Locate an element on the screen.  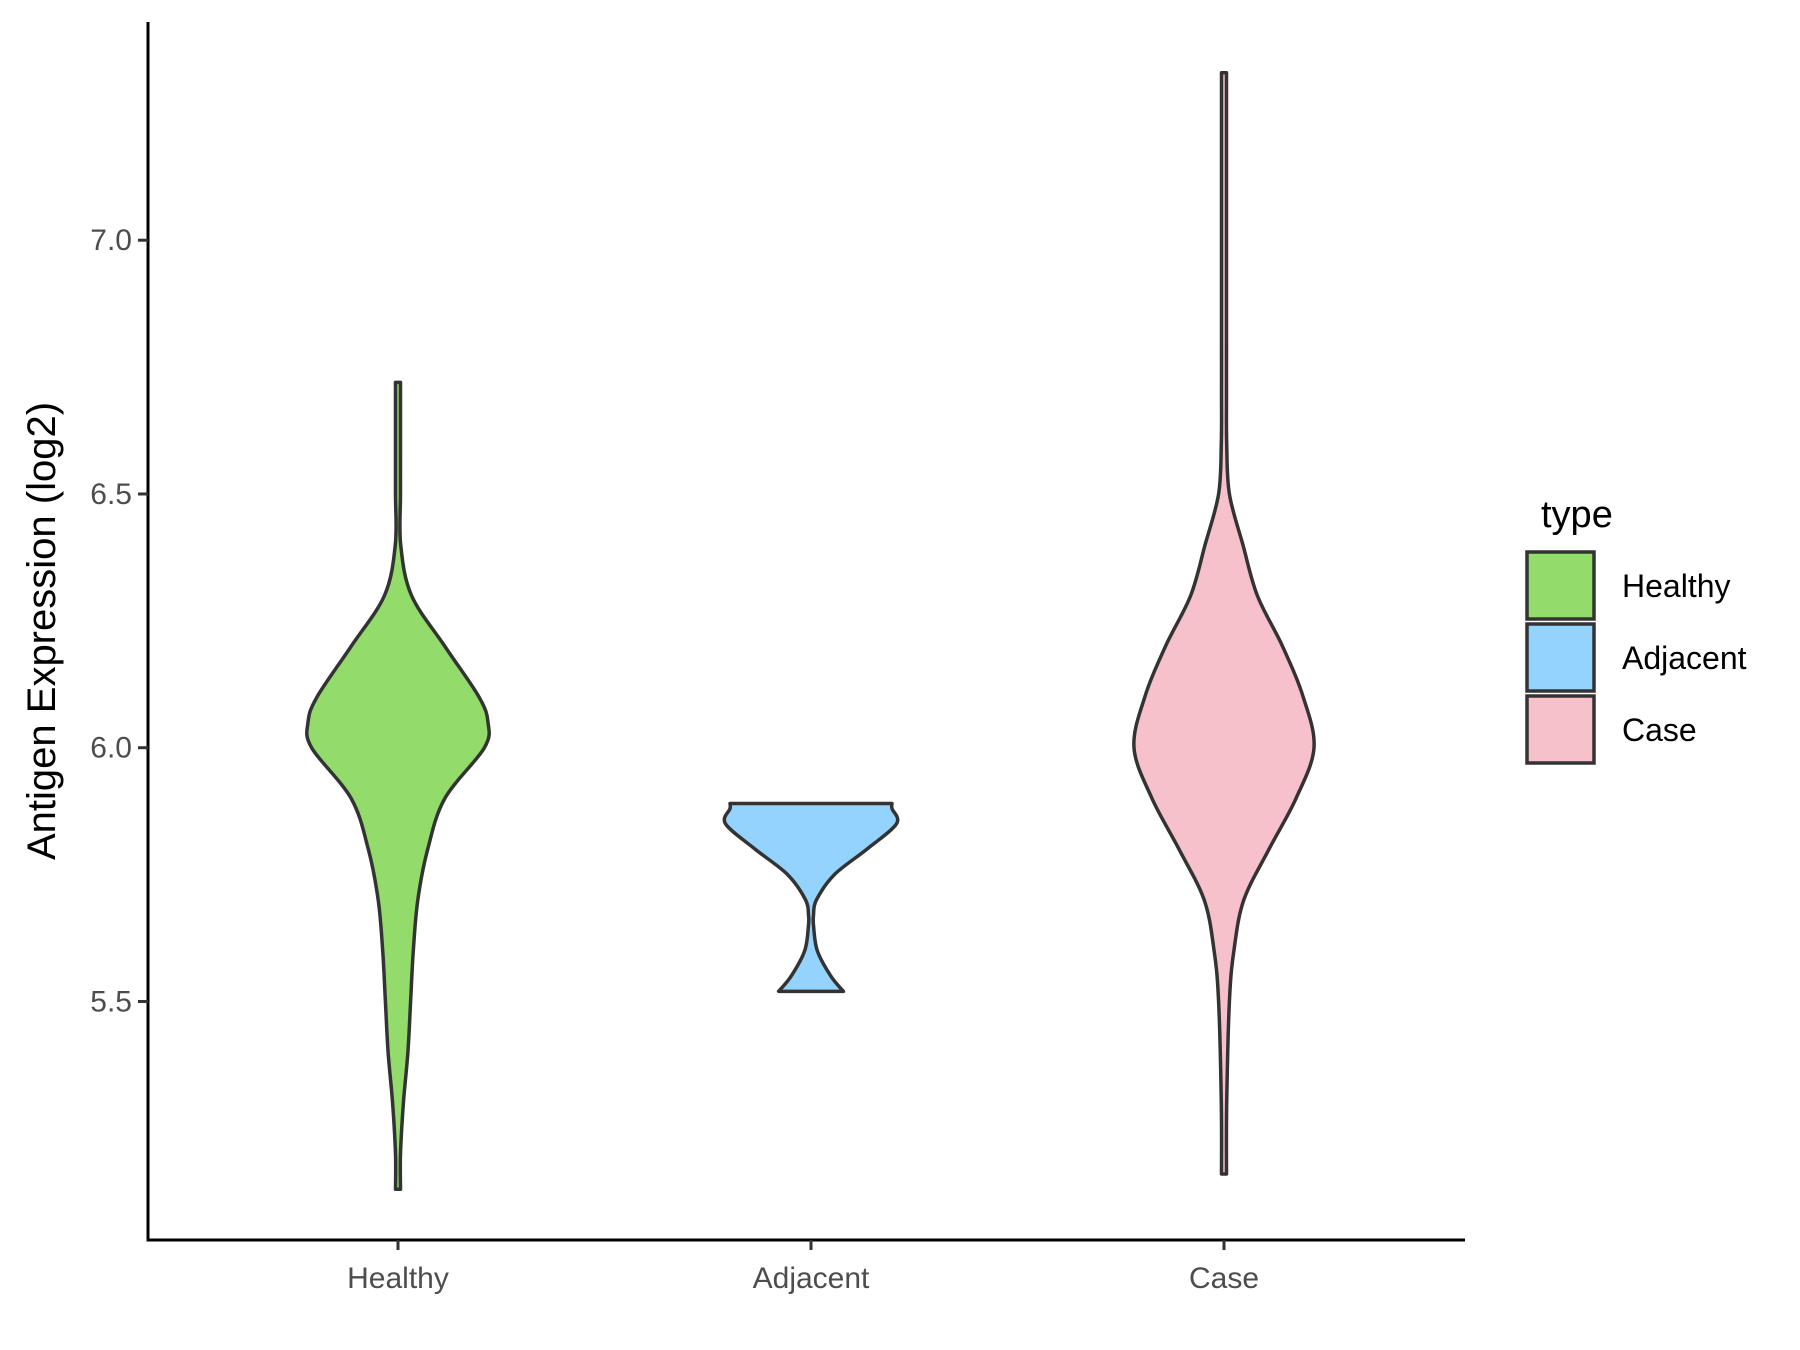
x-tick-label: Case is located at coordinates (1224, 1278).